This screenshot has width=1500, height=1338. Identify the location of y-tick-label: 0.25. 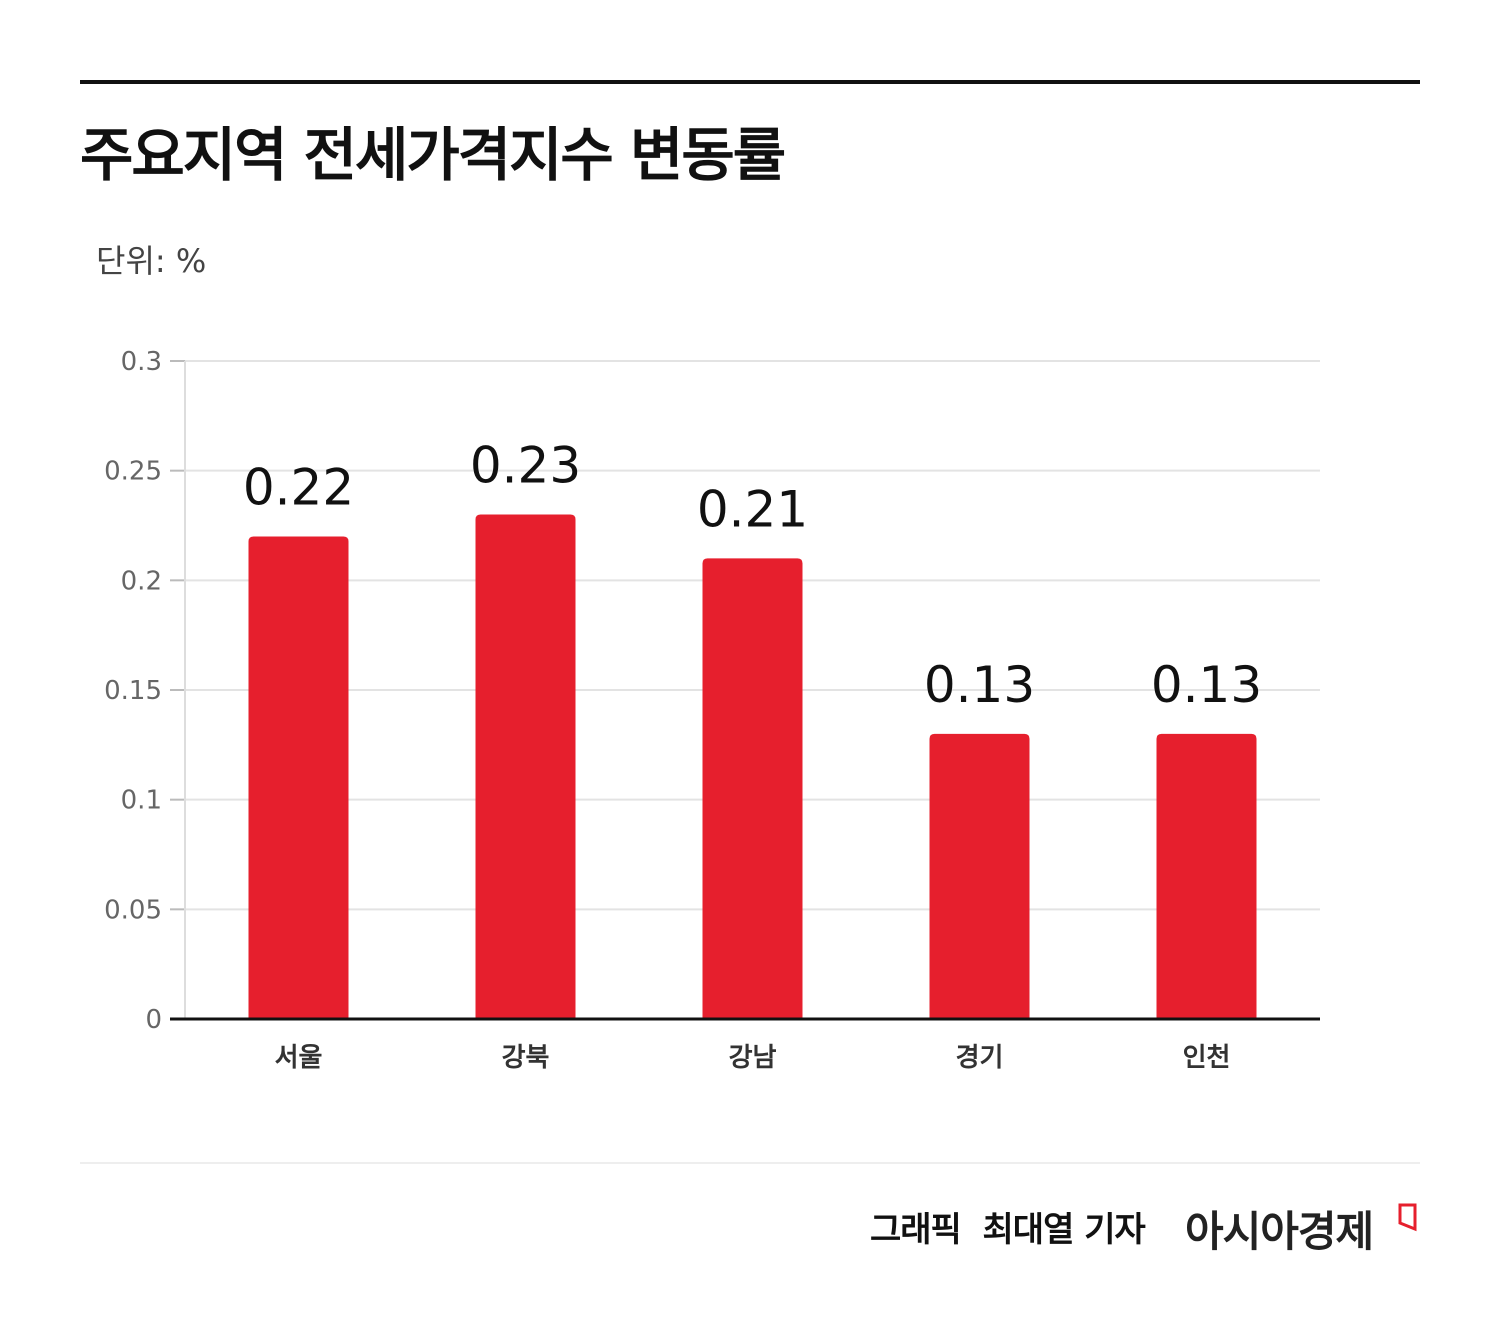
(133, 472).